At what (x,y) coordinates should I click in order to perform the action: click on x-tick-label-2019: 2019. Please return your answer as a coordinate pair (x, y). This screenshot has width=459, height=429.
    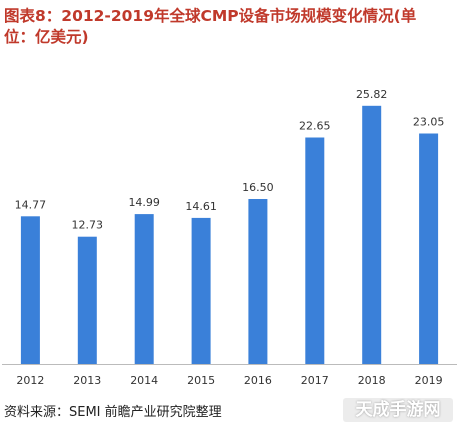
    Looking at the image, I should click on (429, 380).